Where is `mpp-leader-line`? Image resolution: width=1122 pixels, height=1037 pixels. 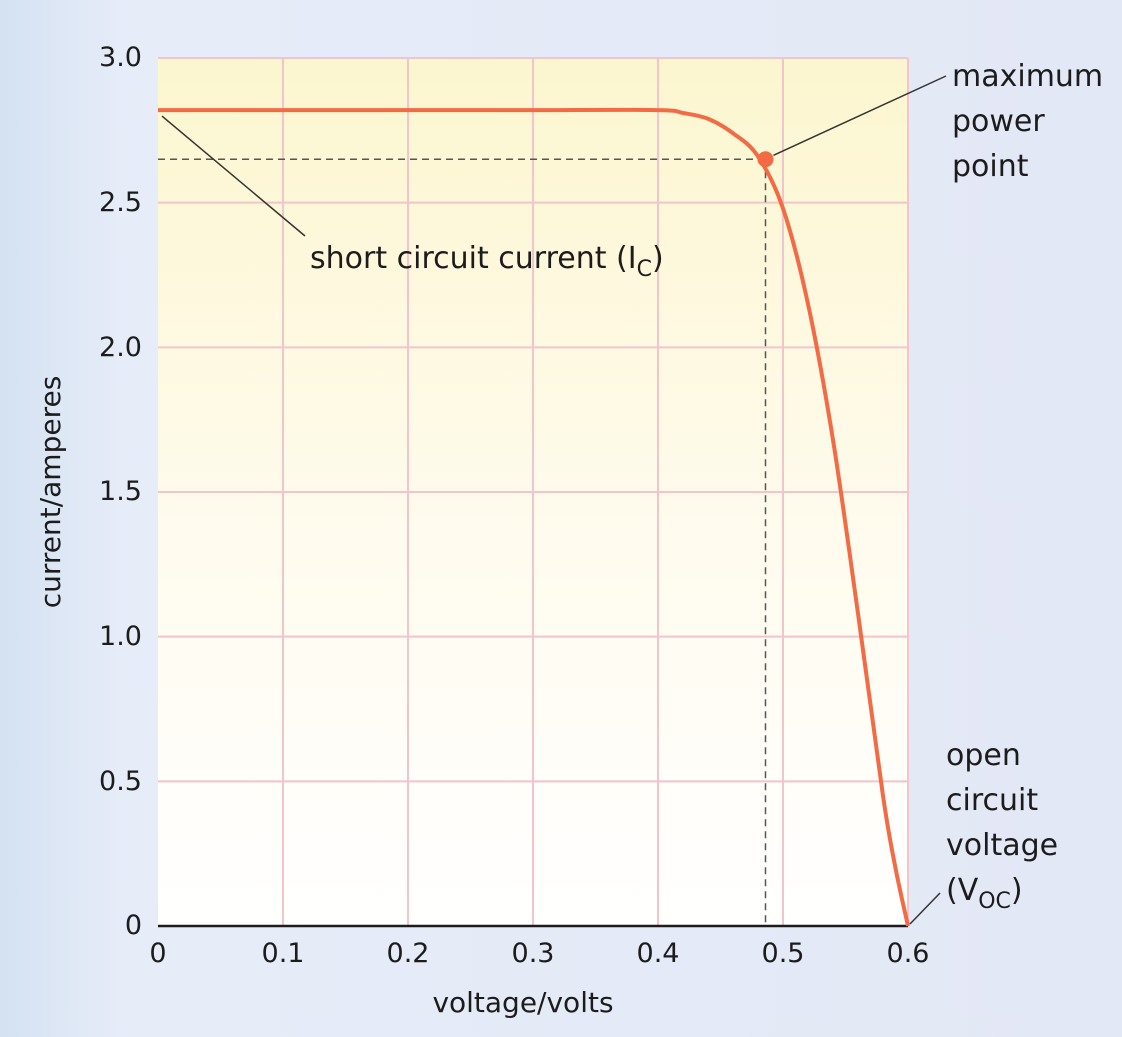 mpp-leader-line is located at coordinates (860, 115).